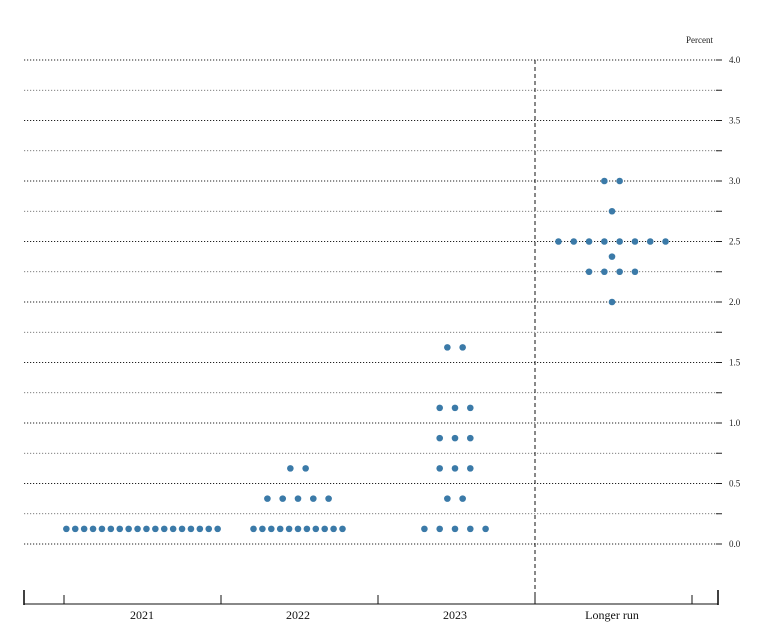  I want to click on x-tick-label: 2022, so click(298, 615).